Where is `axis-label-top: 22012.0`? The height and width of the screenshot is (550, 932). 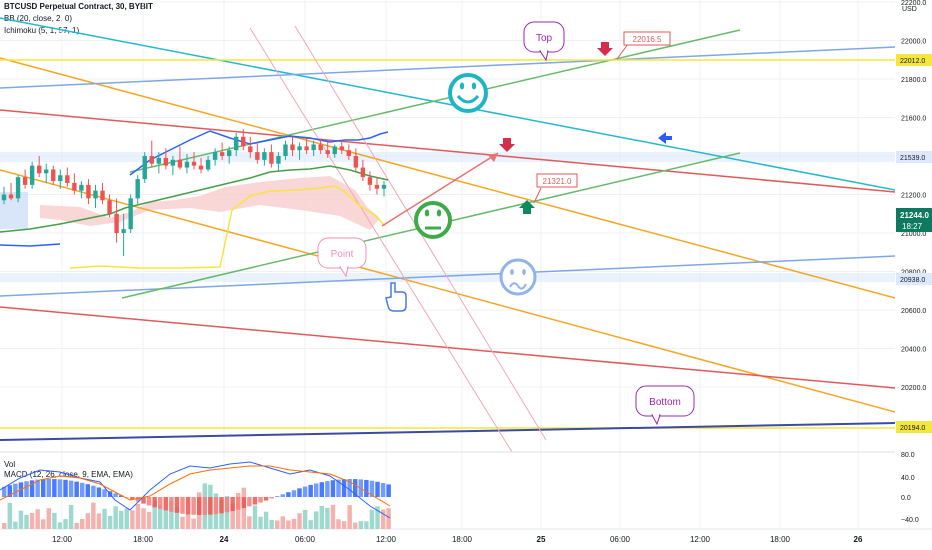
axis-label-top: 22012.0 is located at coordinates (914, 60).